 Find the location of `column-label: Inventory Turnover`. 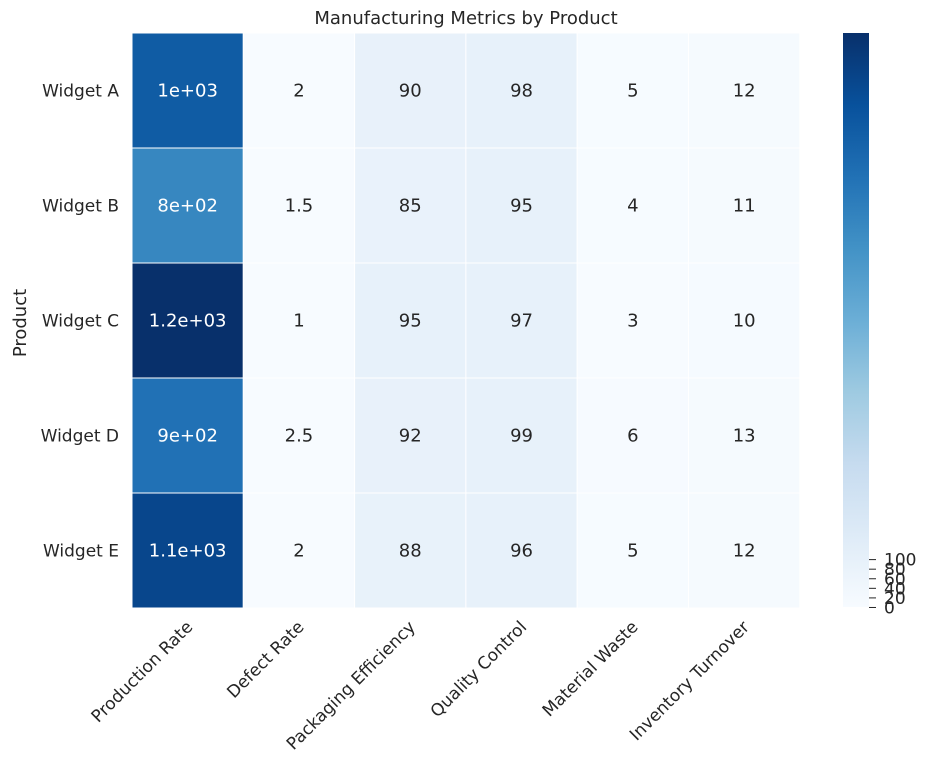

column-label: Inventory Turnover is located at coordinates (690, 681).